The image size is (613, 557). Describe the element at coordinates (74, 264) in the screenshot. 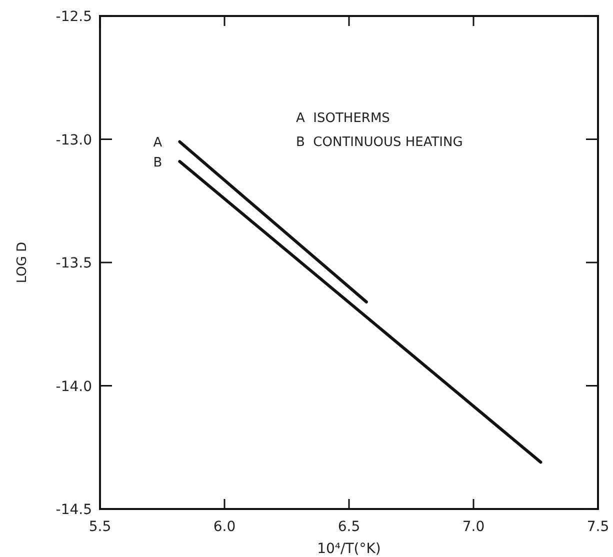

I see `y-tick-label: -13.5` at that location.